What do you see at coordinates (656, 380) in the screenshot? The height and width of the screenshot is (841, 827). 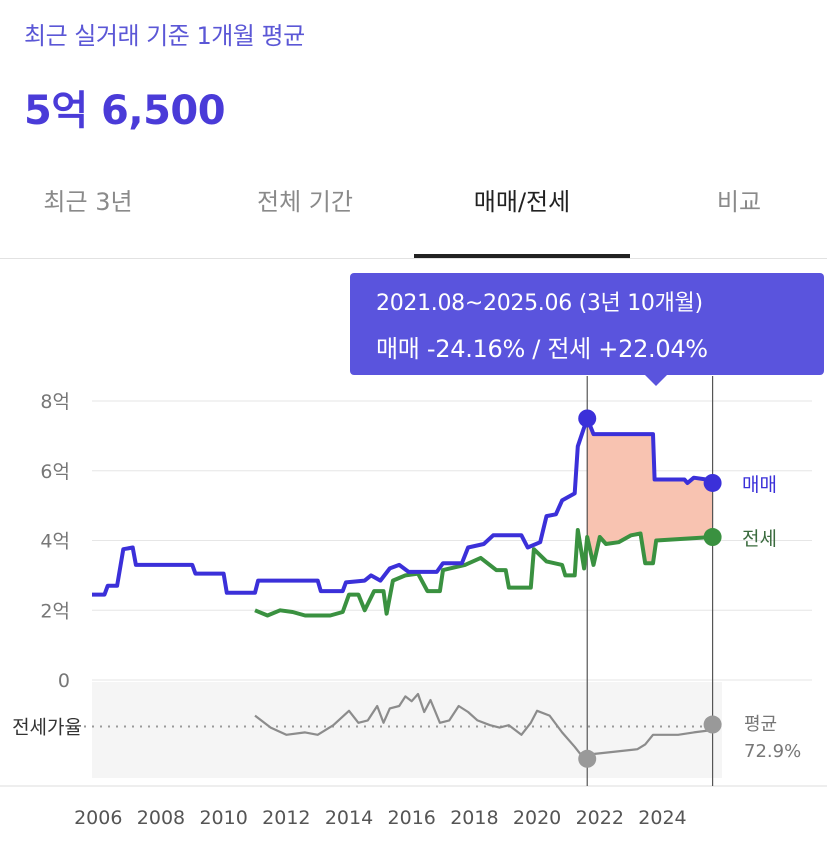 I see `tooltip-arrow` at bounding box center [656, 380].